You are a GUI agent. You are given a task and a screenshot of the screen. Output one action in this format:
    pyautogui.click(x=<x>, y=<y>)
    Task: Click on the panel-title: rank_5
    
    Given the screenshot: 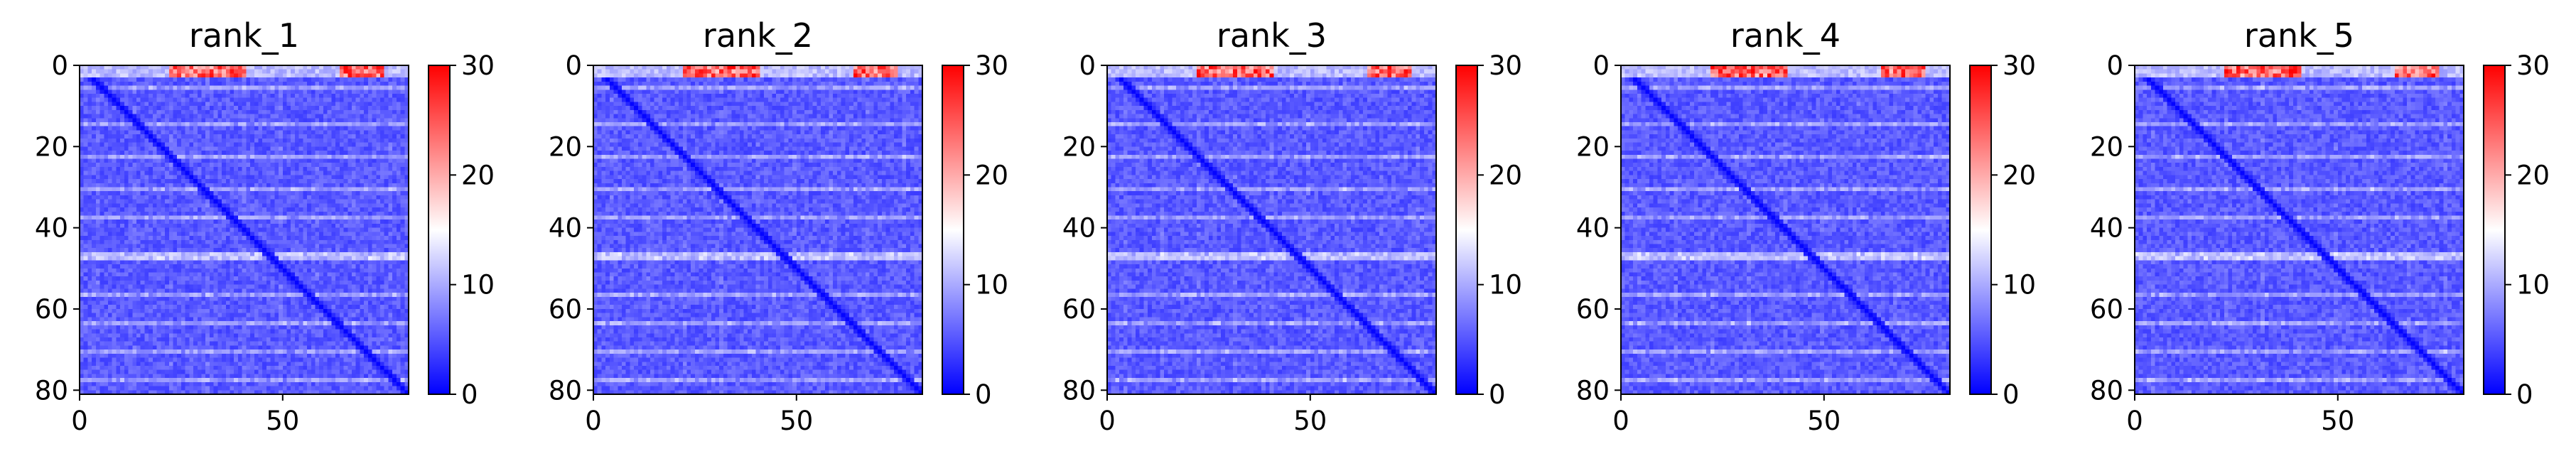 What is the action you would take?
    pyautogui.click(x=2299, y=35)
    